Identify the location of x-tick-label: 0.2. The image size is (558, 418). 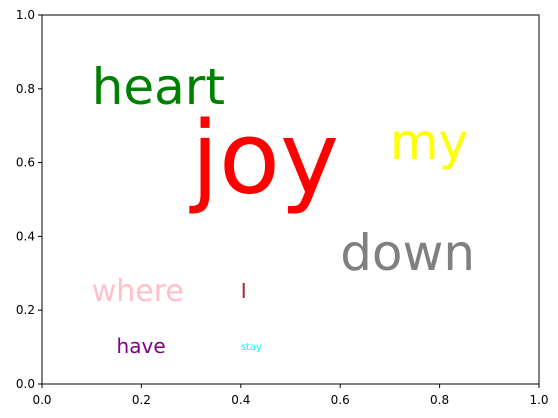
(141, 400).